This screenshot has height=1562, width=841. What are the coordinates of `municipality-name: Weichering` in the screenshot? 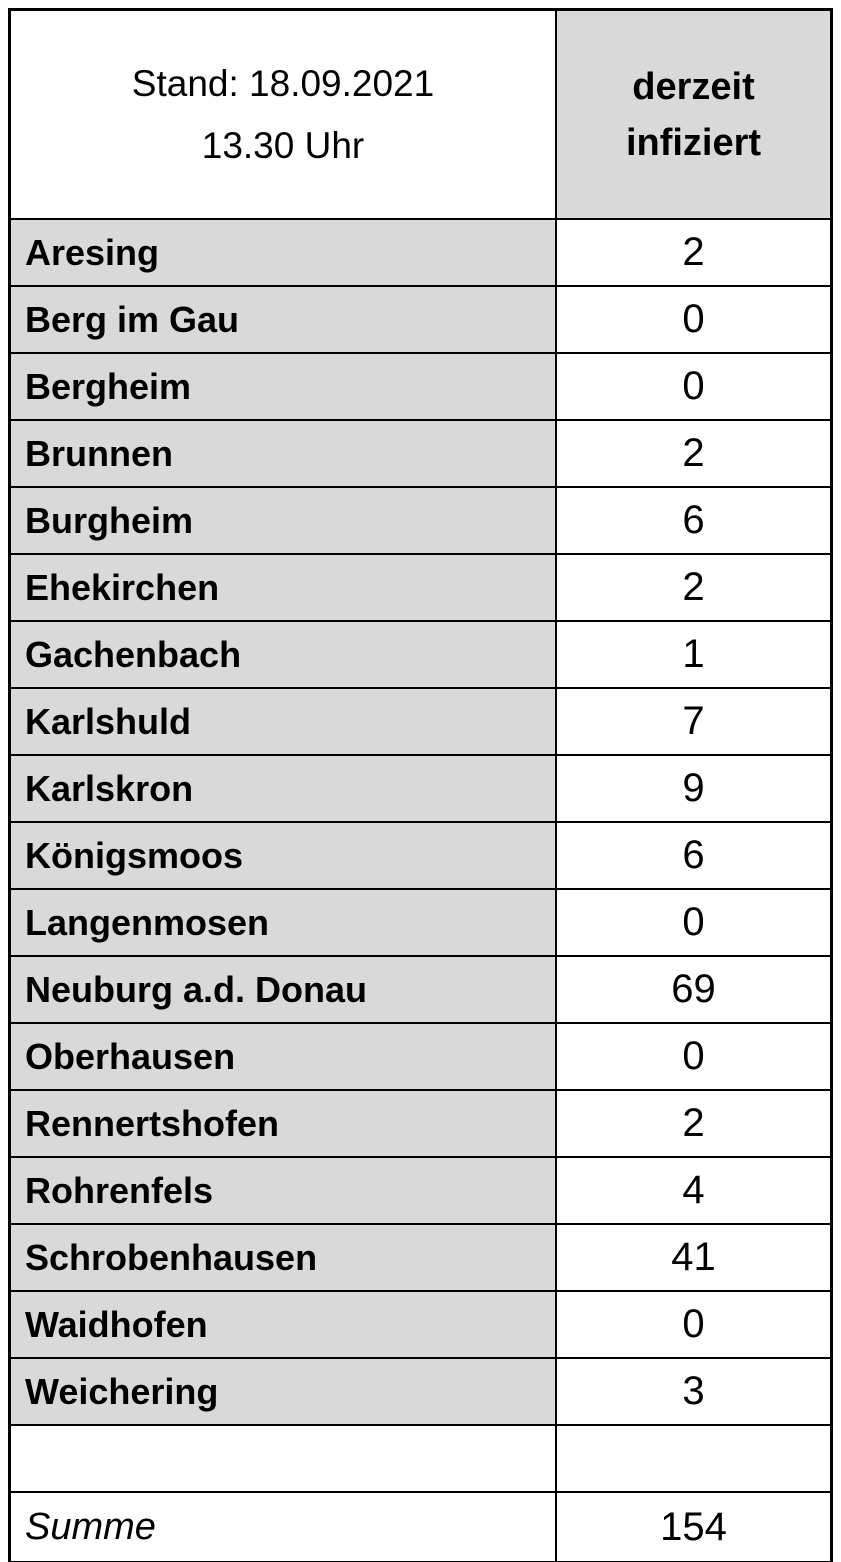 It's located at (284, 1391).